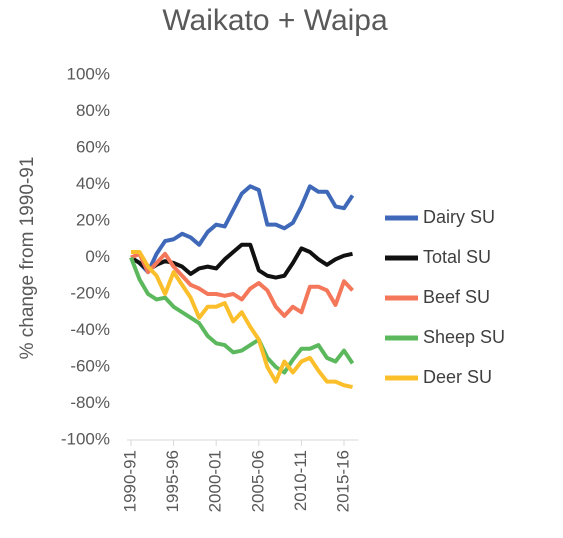 The image size is (563, 538). Describe the element at coordinates (93, 110) in the screenshot. I see `y-tick-label: 80%` at that location.